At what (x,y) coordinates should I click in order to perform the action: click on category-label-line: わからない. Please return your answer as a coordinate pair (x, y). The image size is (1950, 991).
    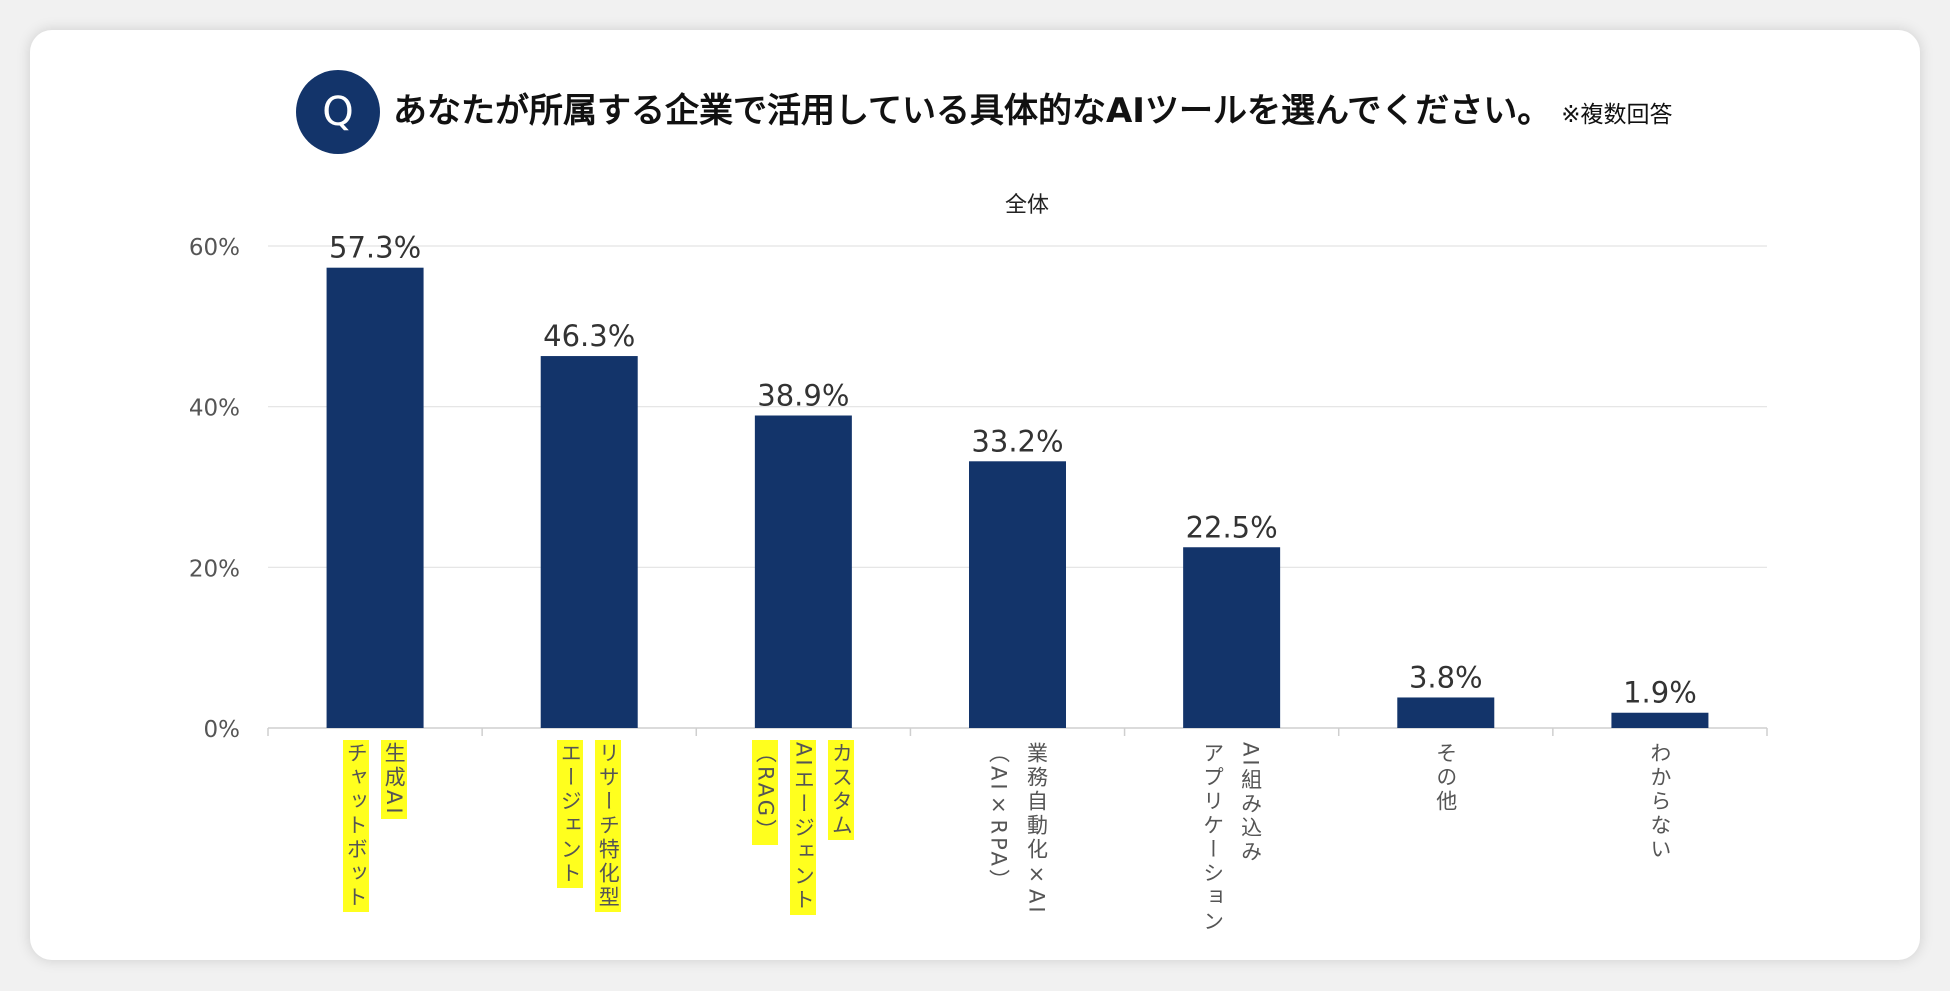
    Looking at the image, I should click on (1659, 802).